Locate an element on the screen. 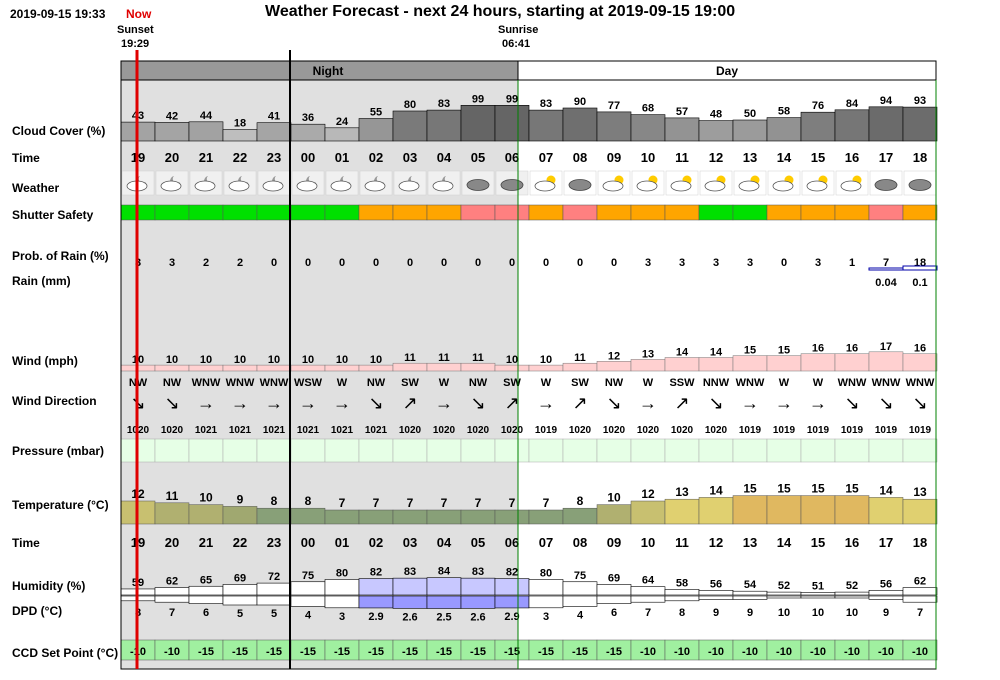 The height and width of the screenshot is (680, 1000). sunrise-time: 06:41 is located at coordinates (516, 44).